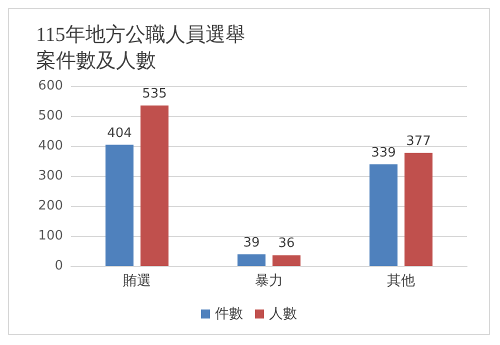 Image resolution: width=500 pixels, height=345 pixels. I want to click on y-tick-label: 400, so click(50, 146).